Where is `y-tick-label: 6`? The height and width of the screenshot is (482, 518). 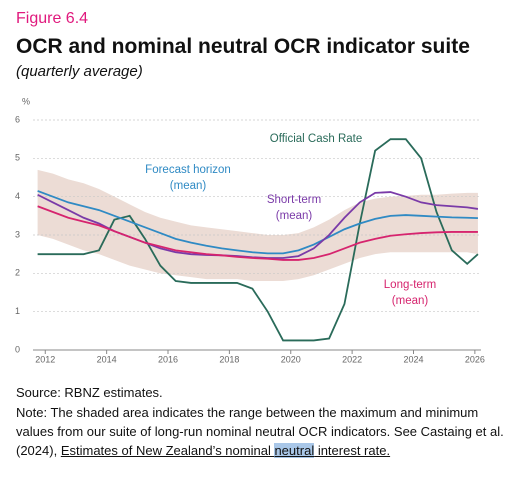 y-tick-label: 6 is located at coordinates (17, 119).